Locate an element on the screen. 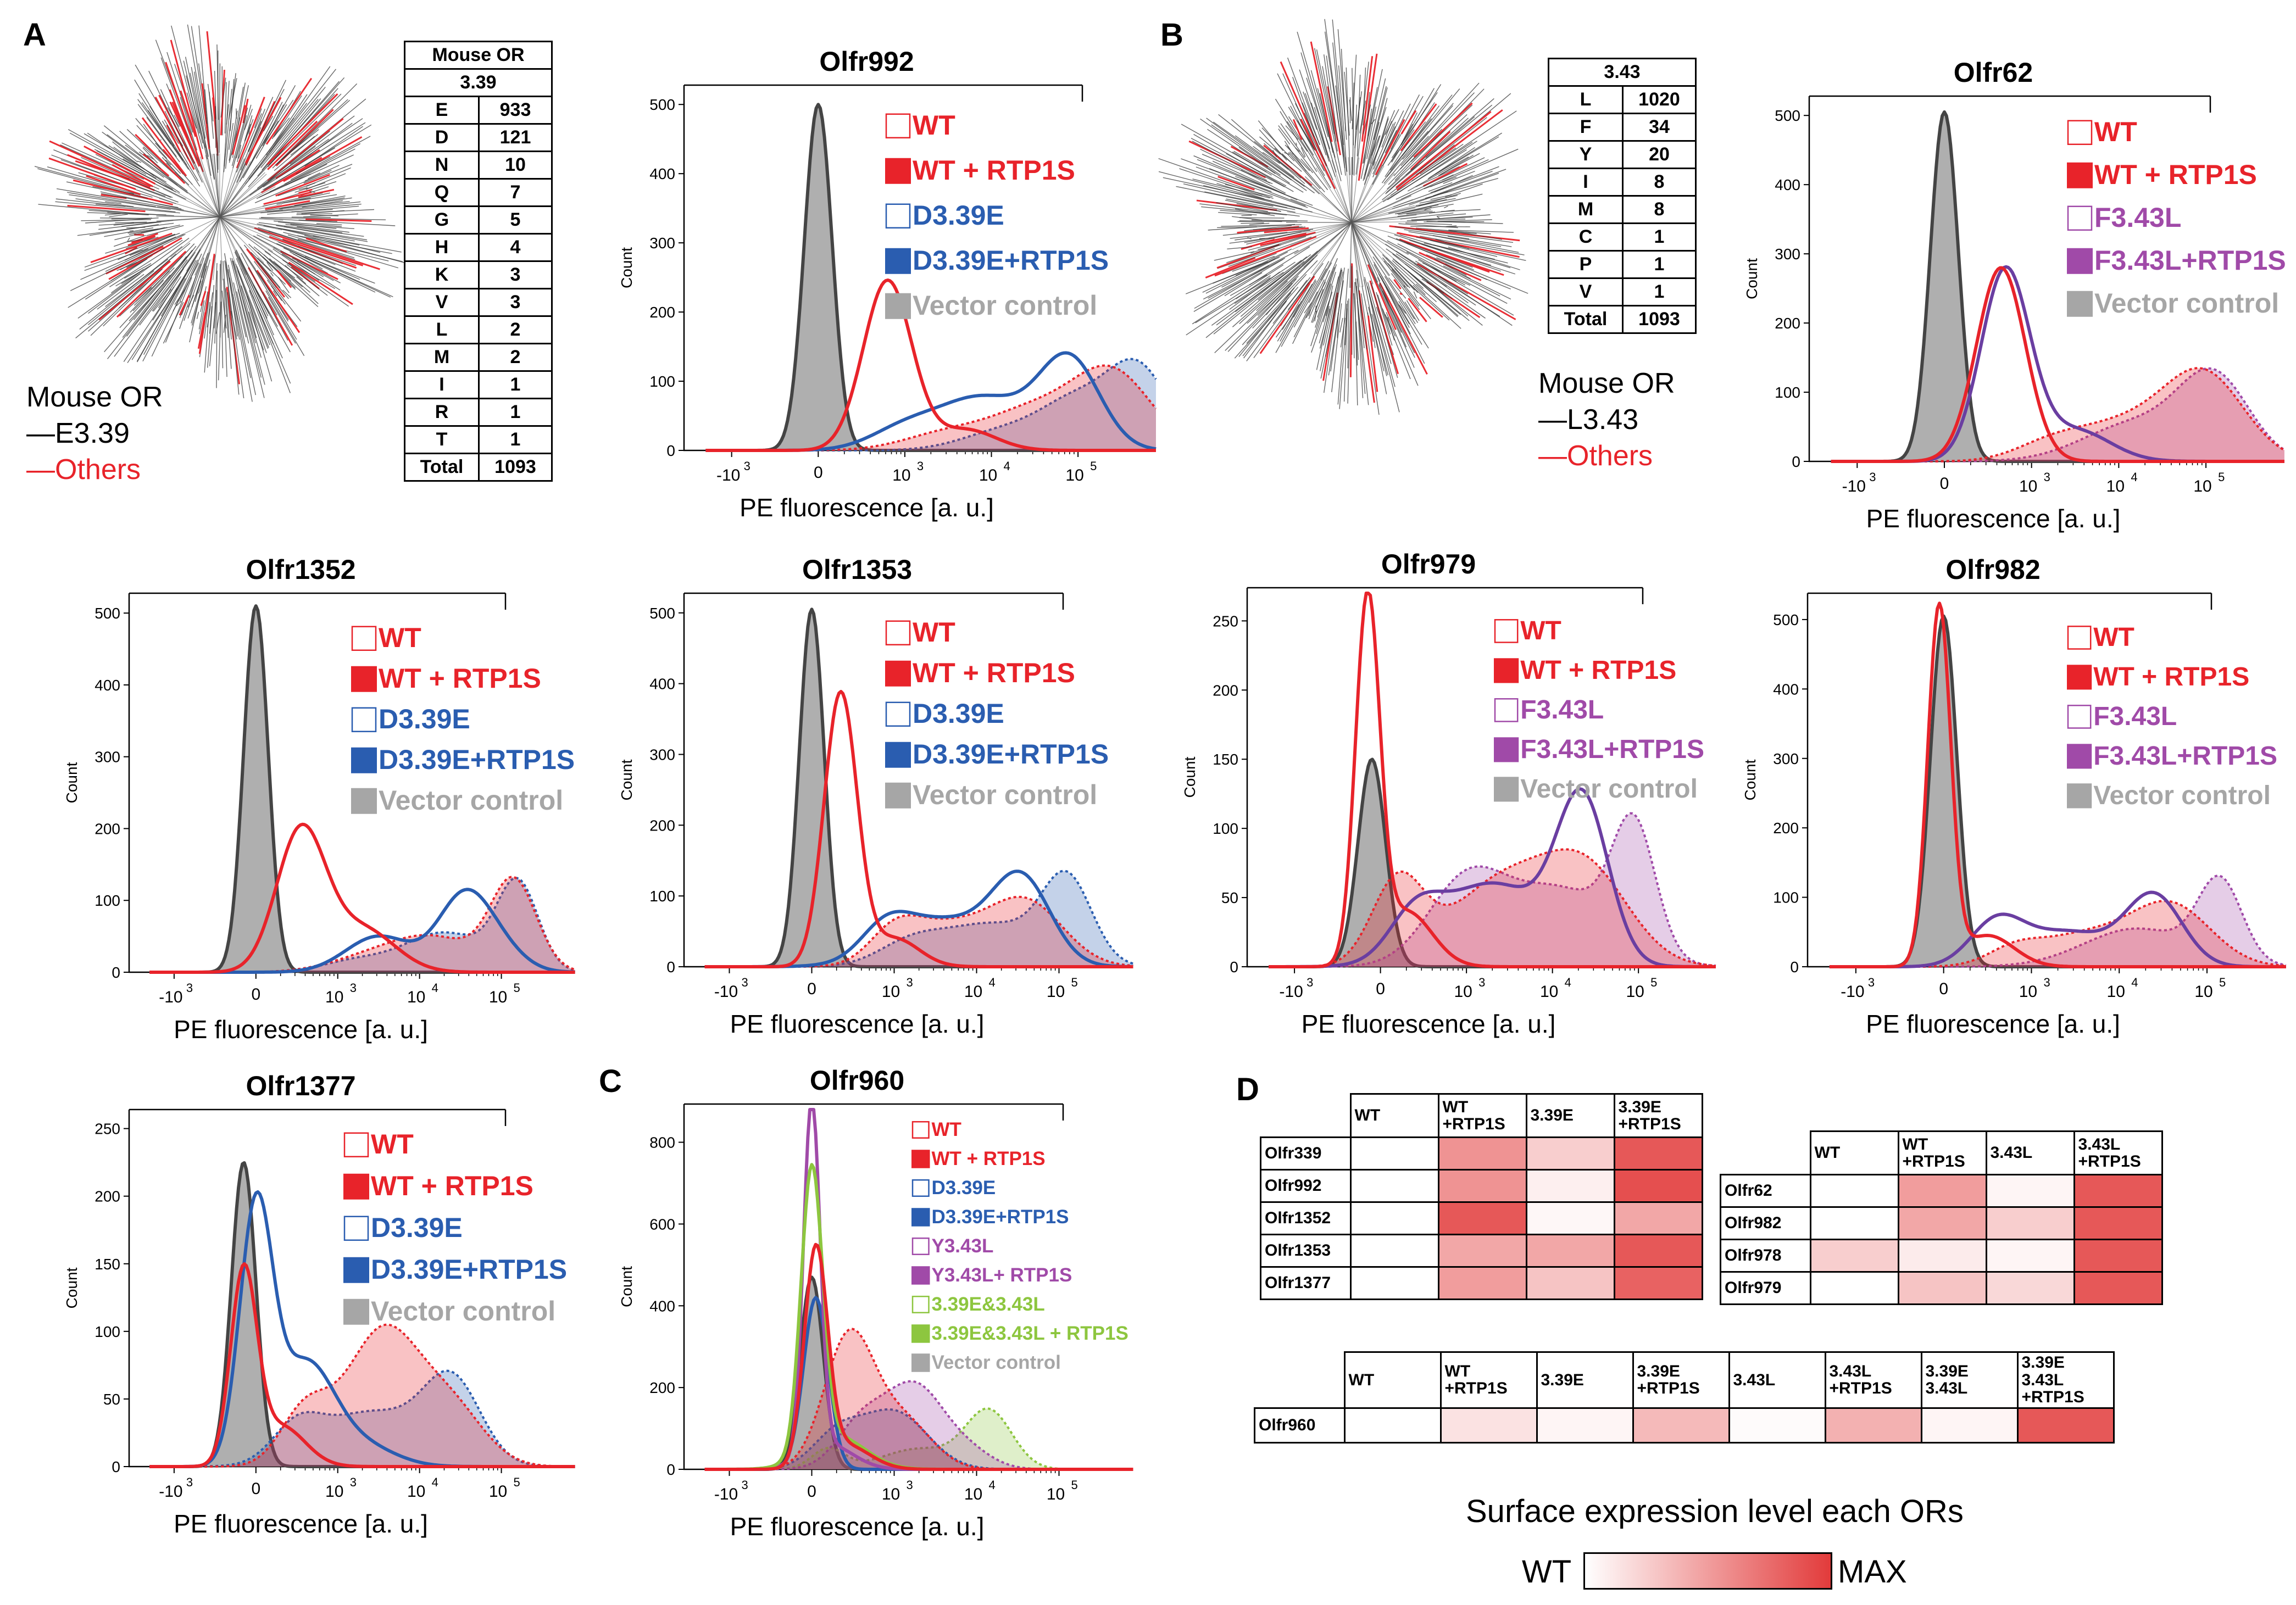  phylogenetic-tree-b is located at coordinates (1343, 217).